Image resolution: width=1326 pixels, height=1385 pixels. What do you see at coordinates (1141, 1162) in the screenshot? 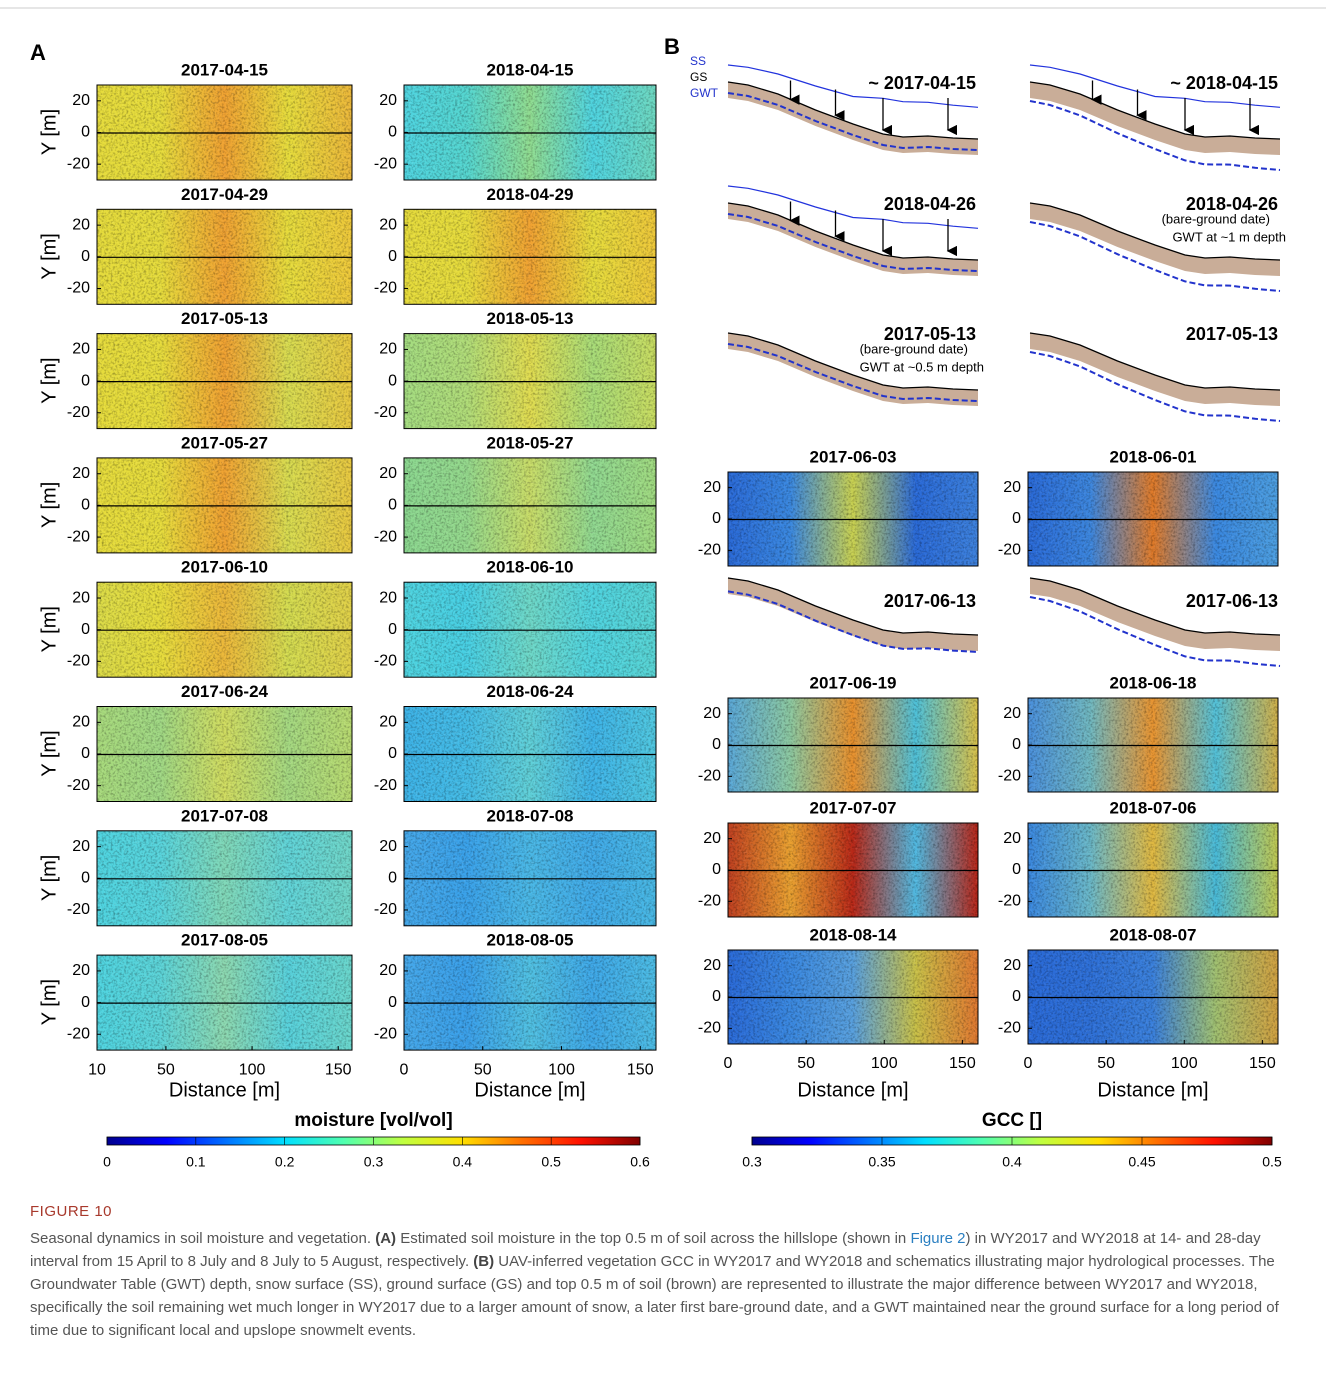
I see `colorbar-tick-label: 0.45` at bounding box center [1141, 1162].